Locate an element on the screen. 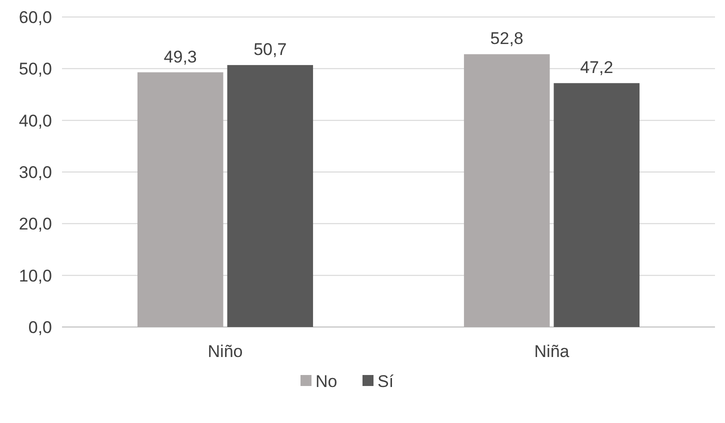  y-tick-label: 10,0 is located at coordinates (35, 276).